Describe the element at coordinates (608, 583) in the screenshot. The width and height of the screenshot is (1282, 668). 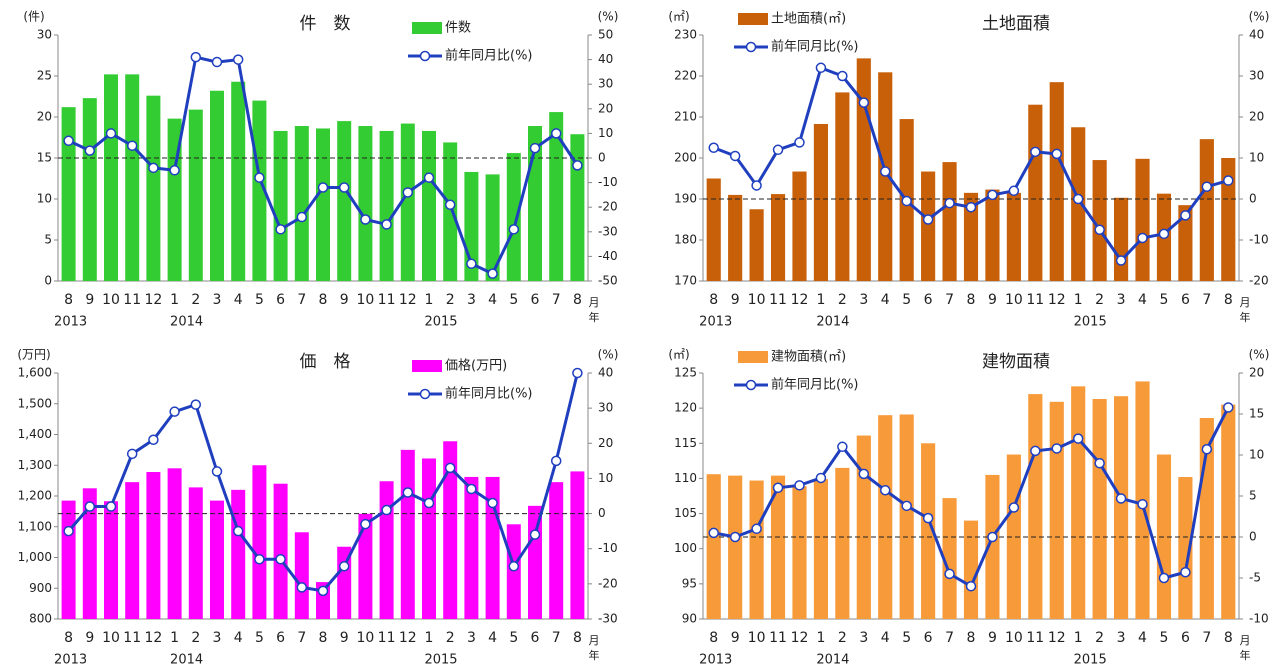
I see `y2-tick-label: -20` at that location.